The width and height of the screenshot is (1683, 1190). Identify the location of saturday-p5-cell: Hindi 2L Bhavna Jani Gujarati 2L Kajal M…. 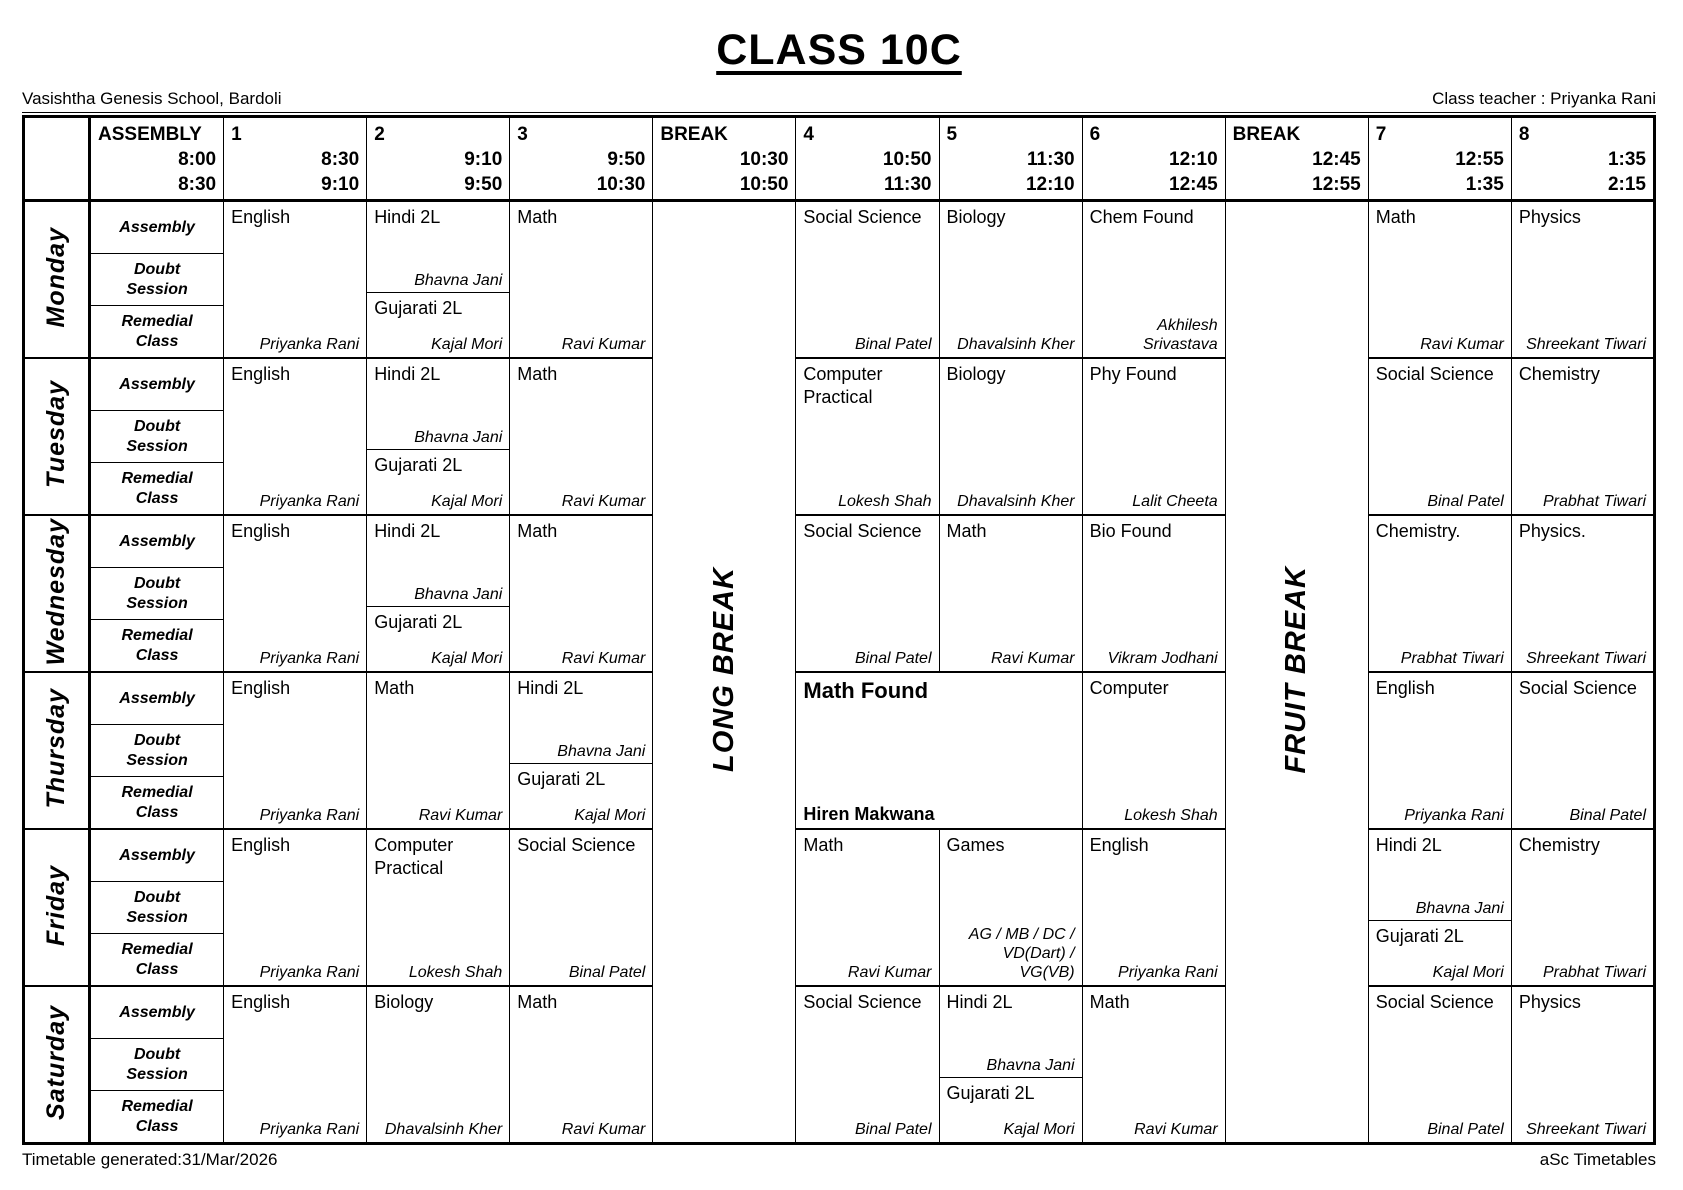
(1010, 1065).